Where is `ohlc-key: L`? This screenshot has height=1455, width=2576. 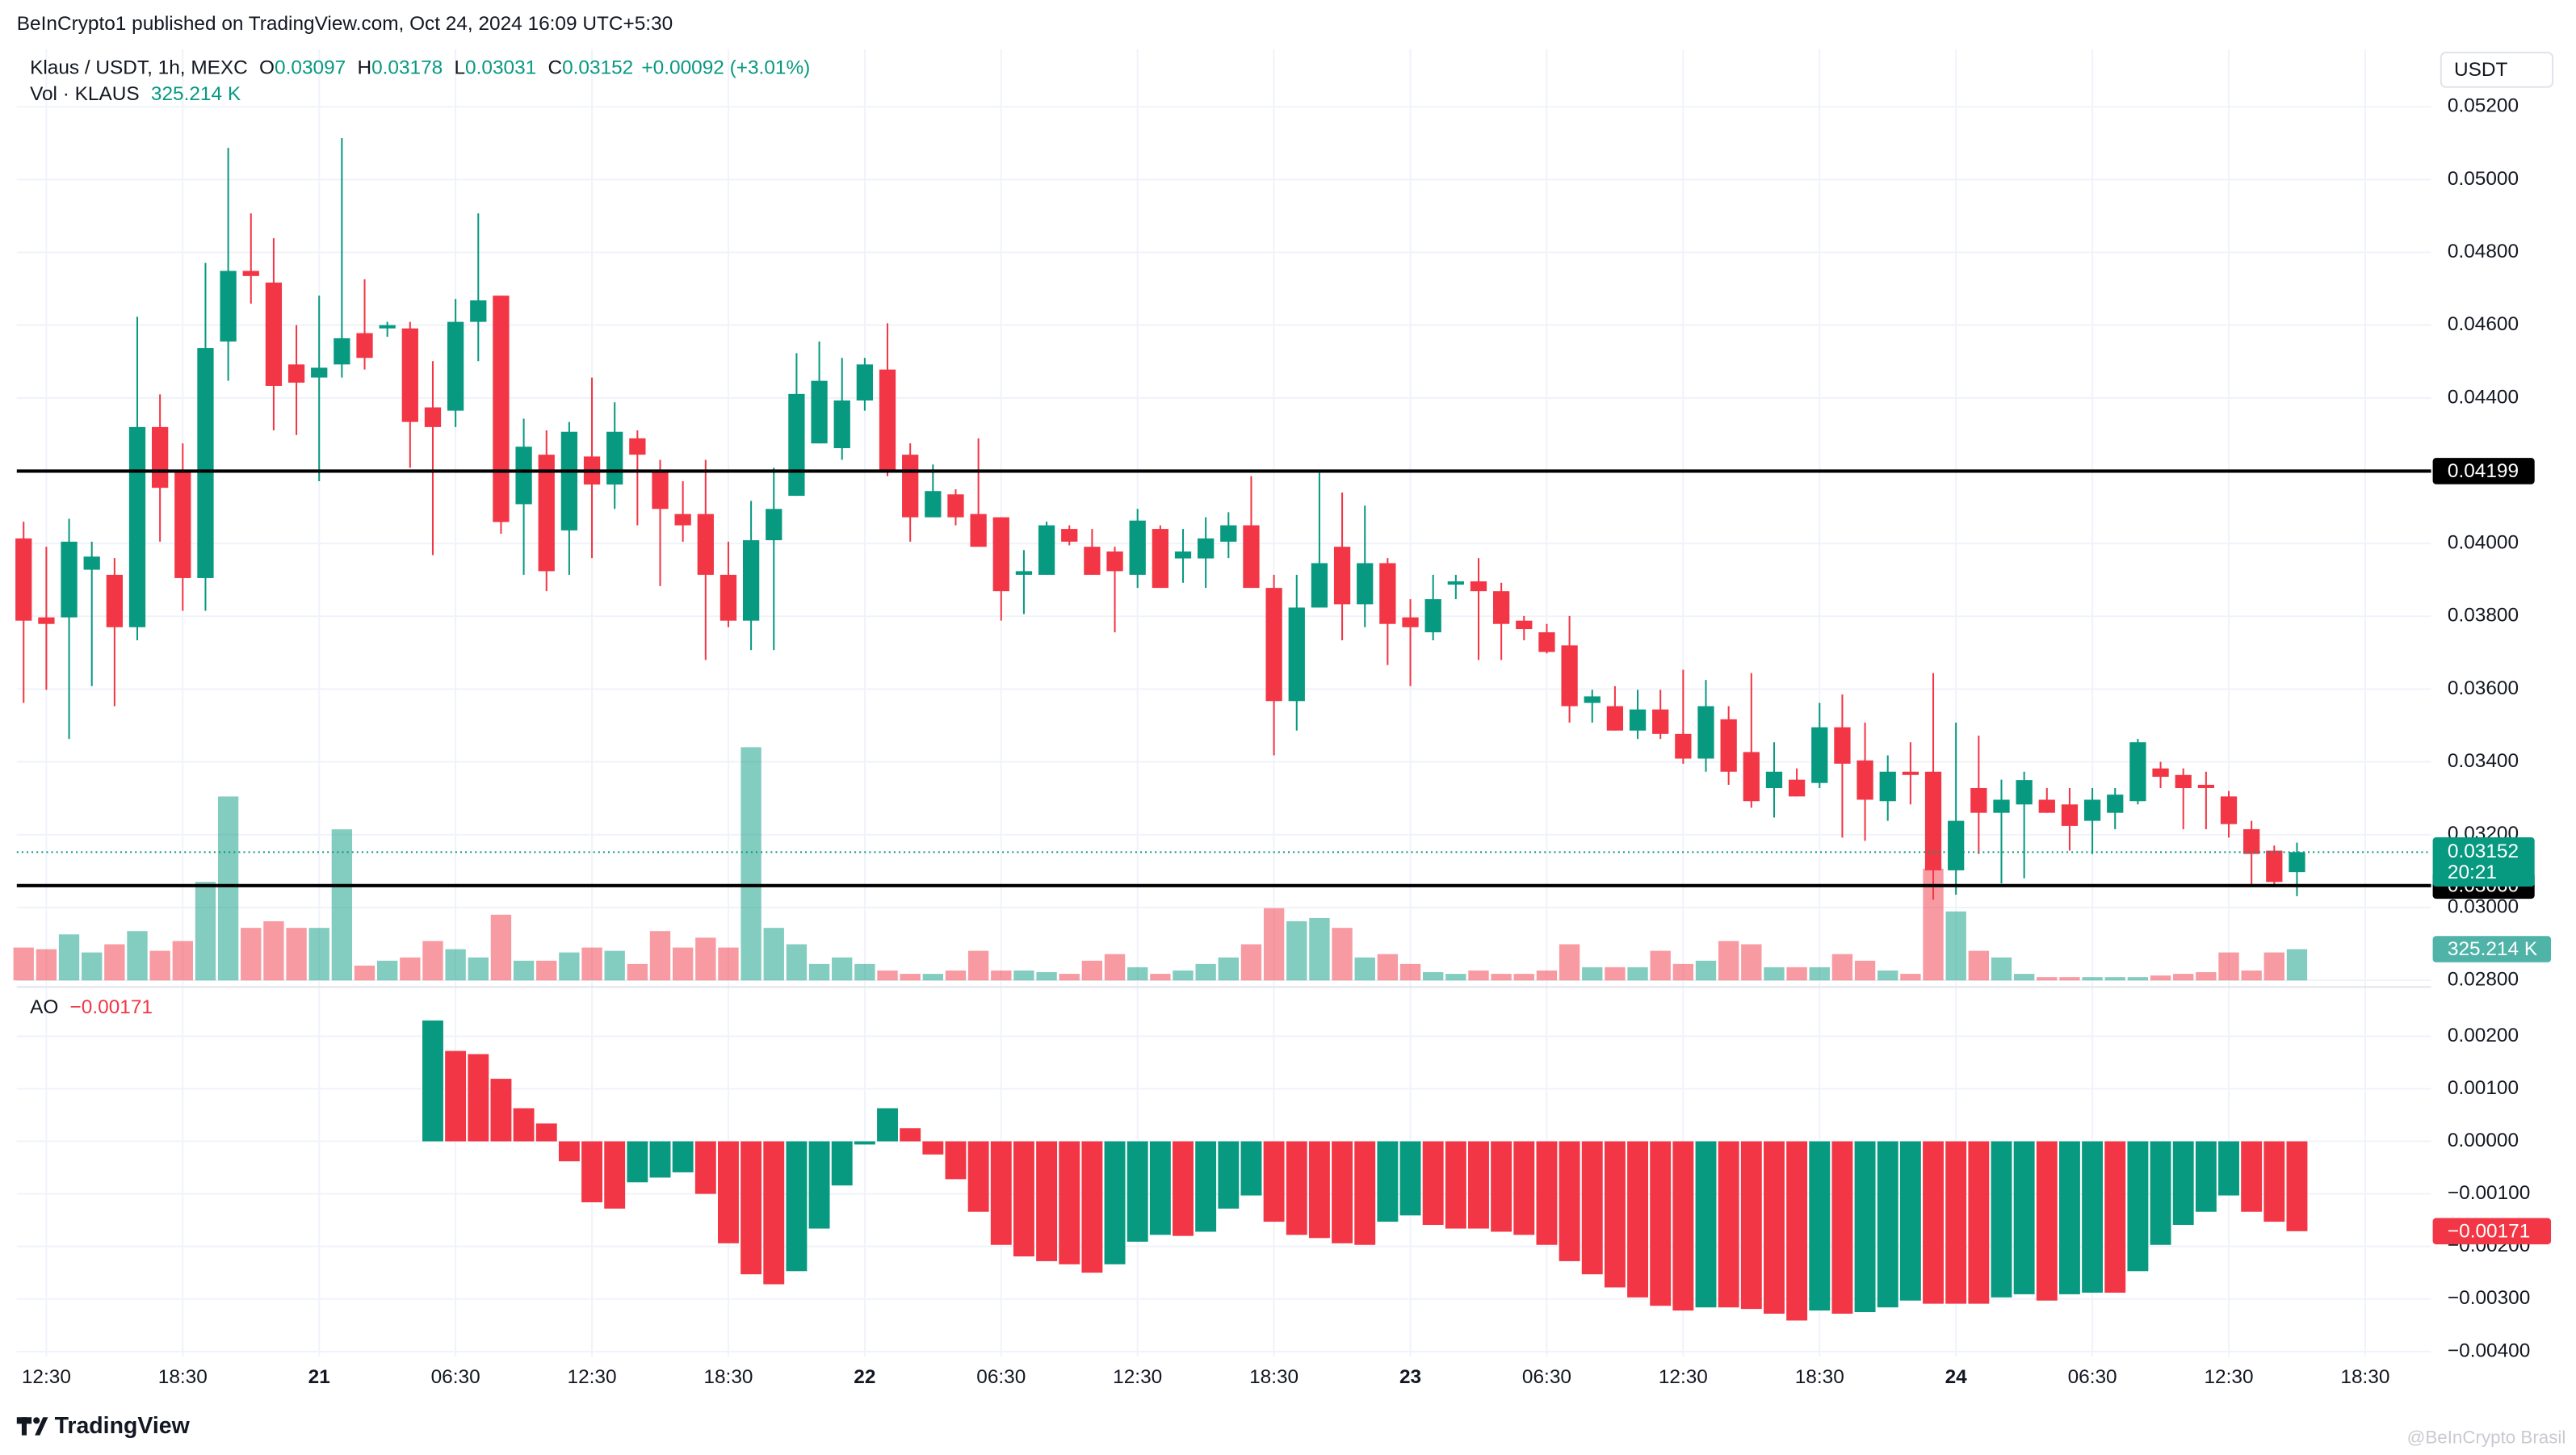
ohlc-key: L is located at coordinates (459, 68).